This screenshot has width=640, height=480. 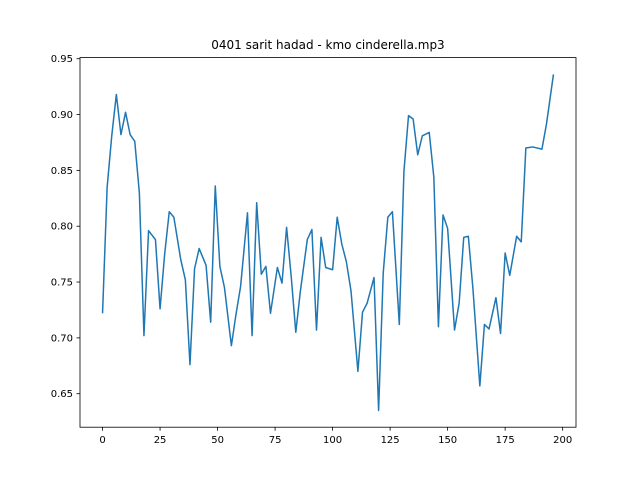 I want to click on y-tick-label: 0.80, so click(x=62, y=227).